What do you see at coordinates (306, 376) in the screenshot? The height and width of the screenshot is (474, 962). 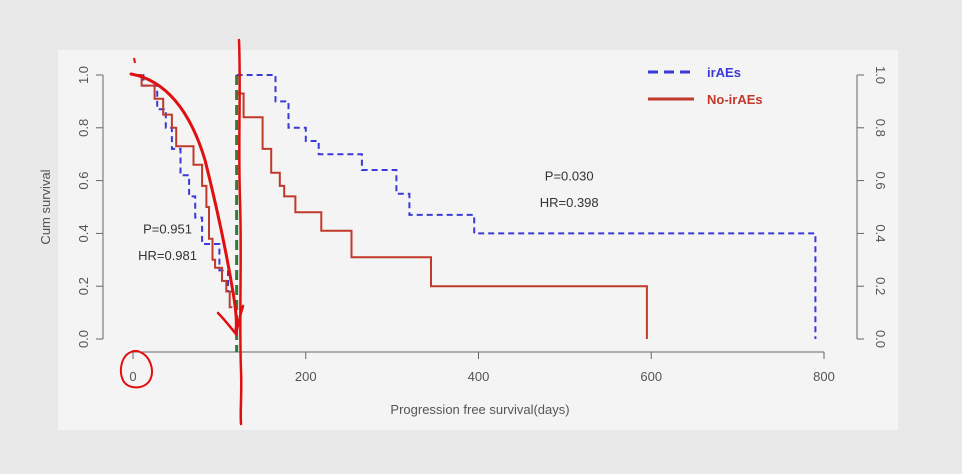 I see `x-tick-label: 200` at bounding box center [306, 376].